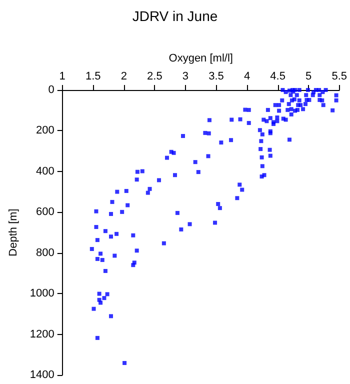 Image resolution: width=350 pixels, height=384 pixels. Describe the element at coordinates (175, 16) in the screenshot. I see `chart-title: JDRV in June` at that location.